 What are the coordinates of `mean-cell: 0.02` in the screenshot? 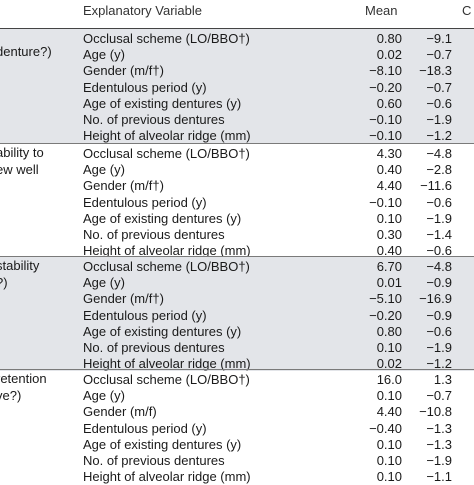 It's located at (389, 55).